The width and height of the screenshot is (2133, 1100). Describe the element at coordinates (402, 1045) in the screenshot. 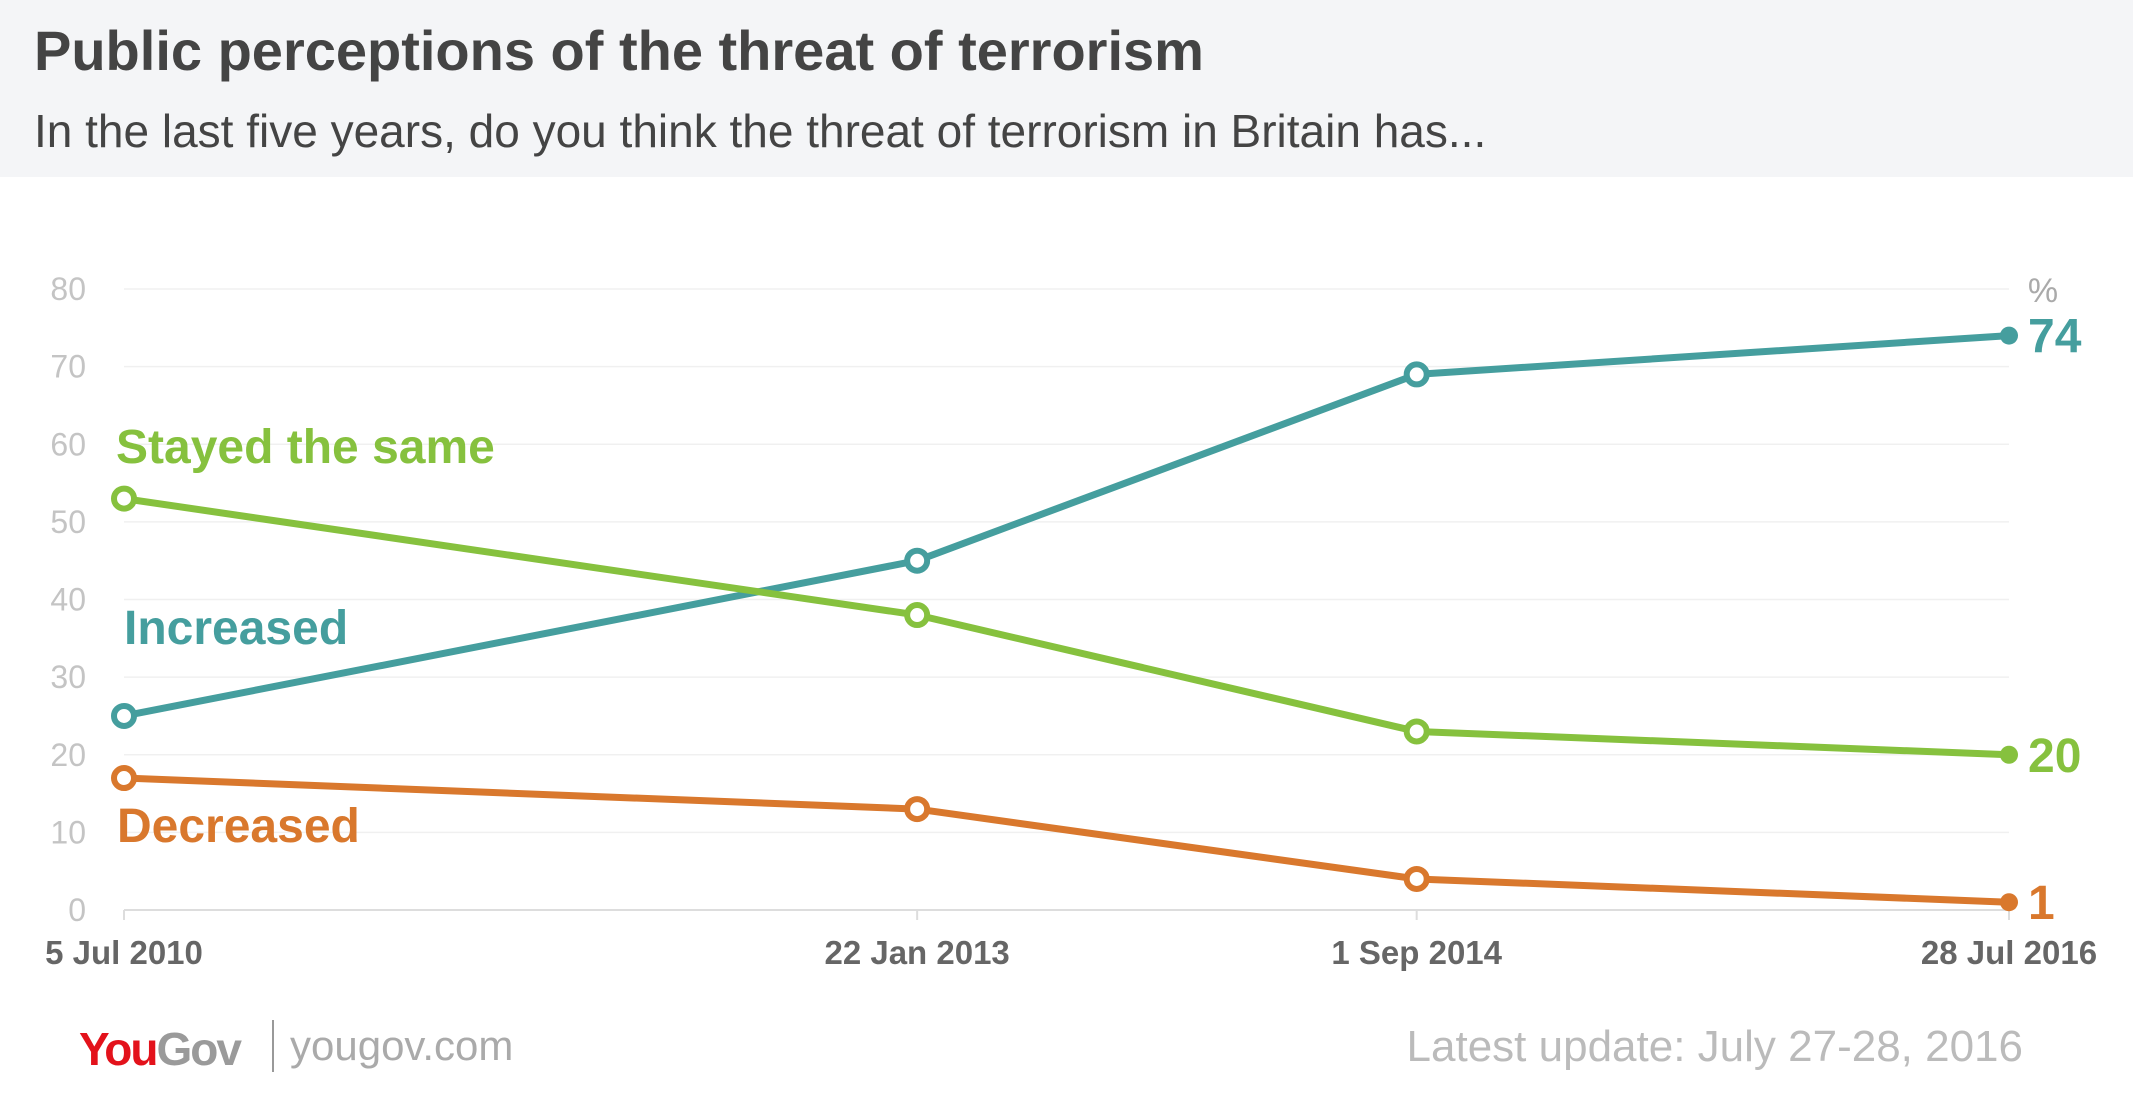

I see `footer-site-link: yougov.com` at that location.